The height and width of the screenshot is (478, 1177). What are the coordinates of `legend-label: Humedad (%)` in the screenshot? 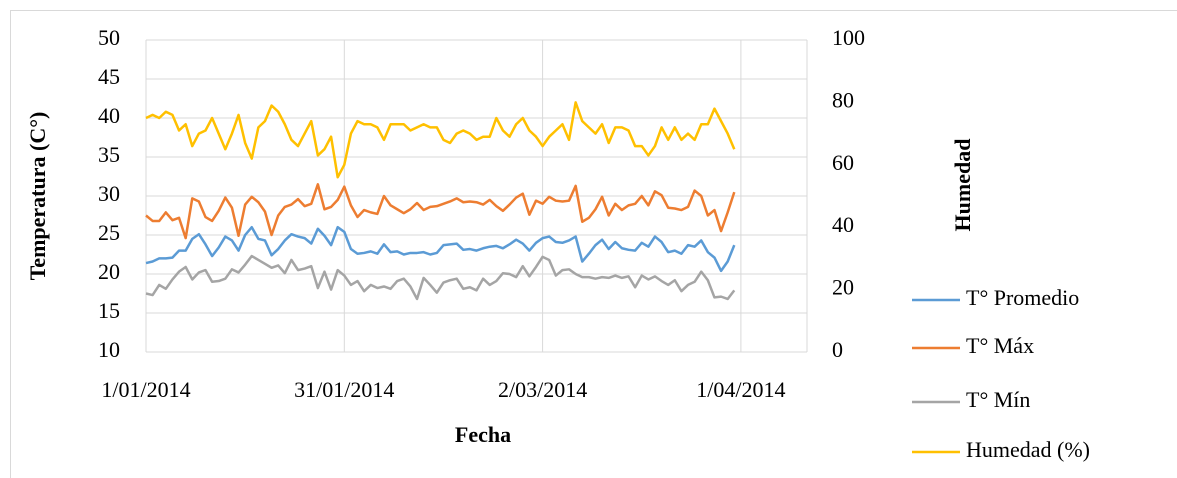 It's located at (1028, 449).